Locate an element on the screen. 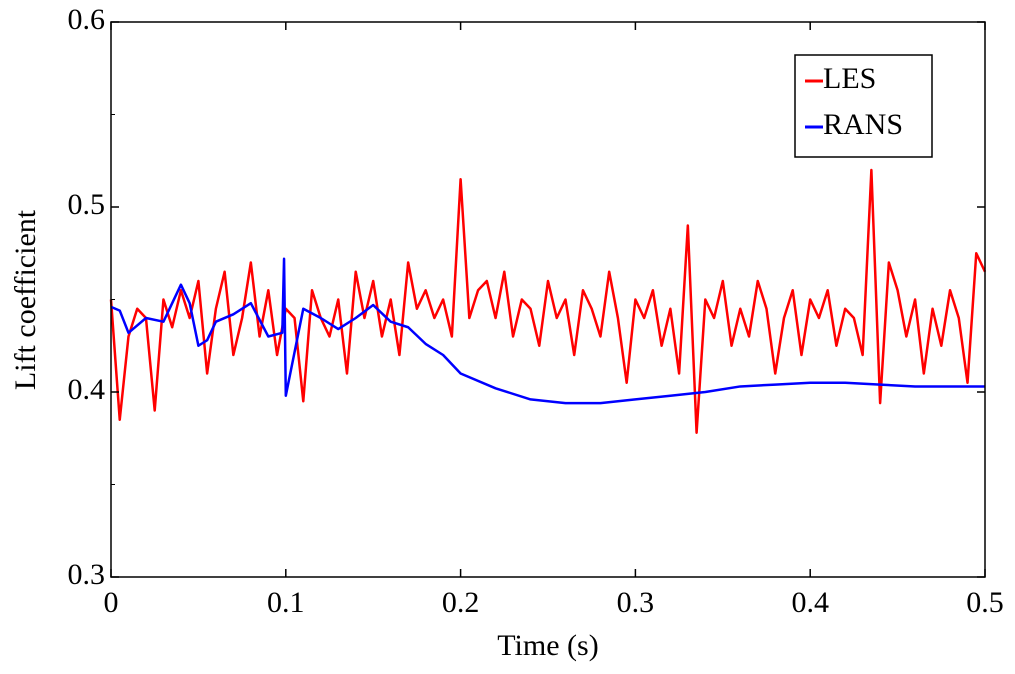  legend-label: RANS is located at coordinates (863, 124).